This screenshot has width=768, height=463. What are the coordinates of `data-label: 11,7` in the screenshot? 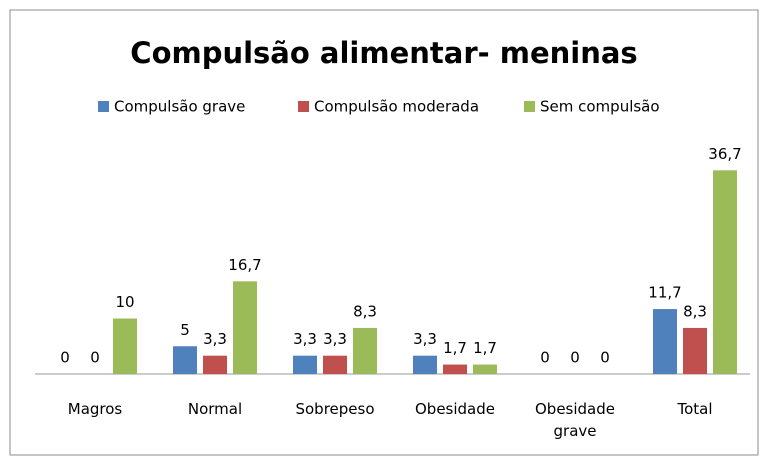 It's located at (664, 293).